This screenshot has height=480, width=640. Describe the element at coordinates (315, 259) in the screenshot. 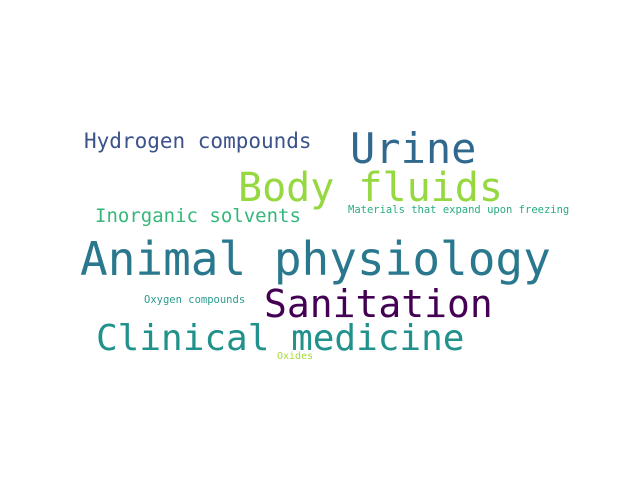

I see `word-animal-physiology: Animal physiology` at that location.